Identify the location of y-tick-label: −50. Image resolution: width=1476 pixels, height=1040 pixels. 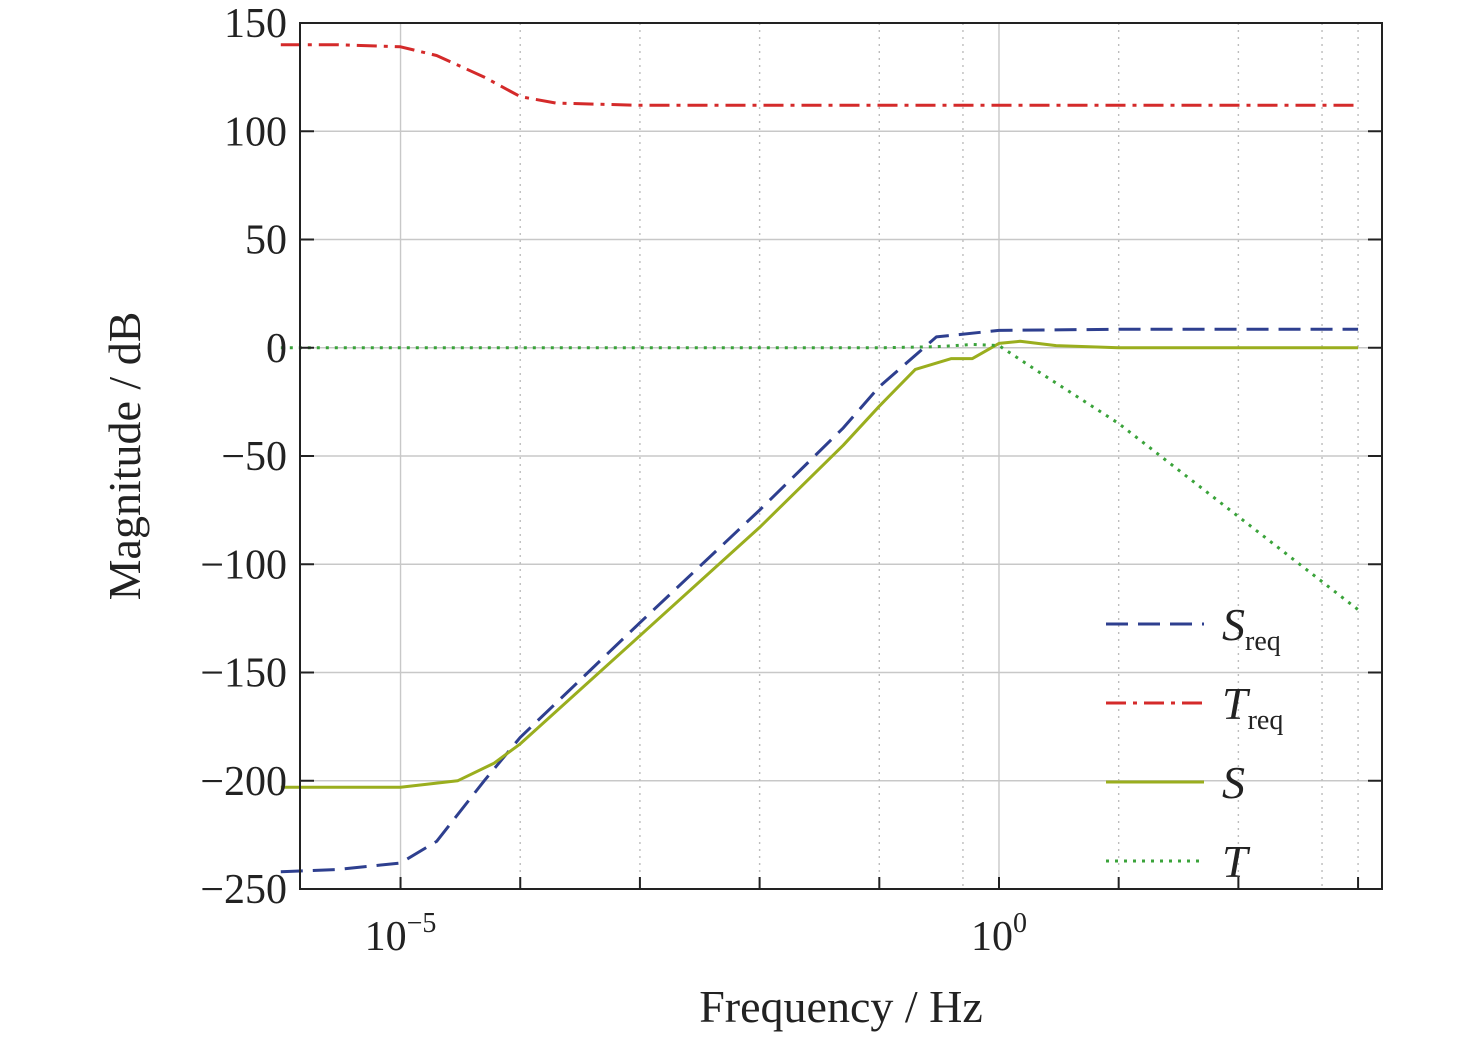
(254, 457).